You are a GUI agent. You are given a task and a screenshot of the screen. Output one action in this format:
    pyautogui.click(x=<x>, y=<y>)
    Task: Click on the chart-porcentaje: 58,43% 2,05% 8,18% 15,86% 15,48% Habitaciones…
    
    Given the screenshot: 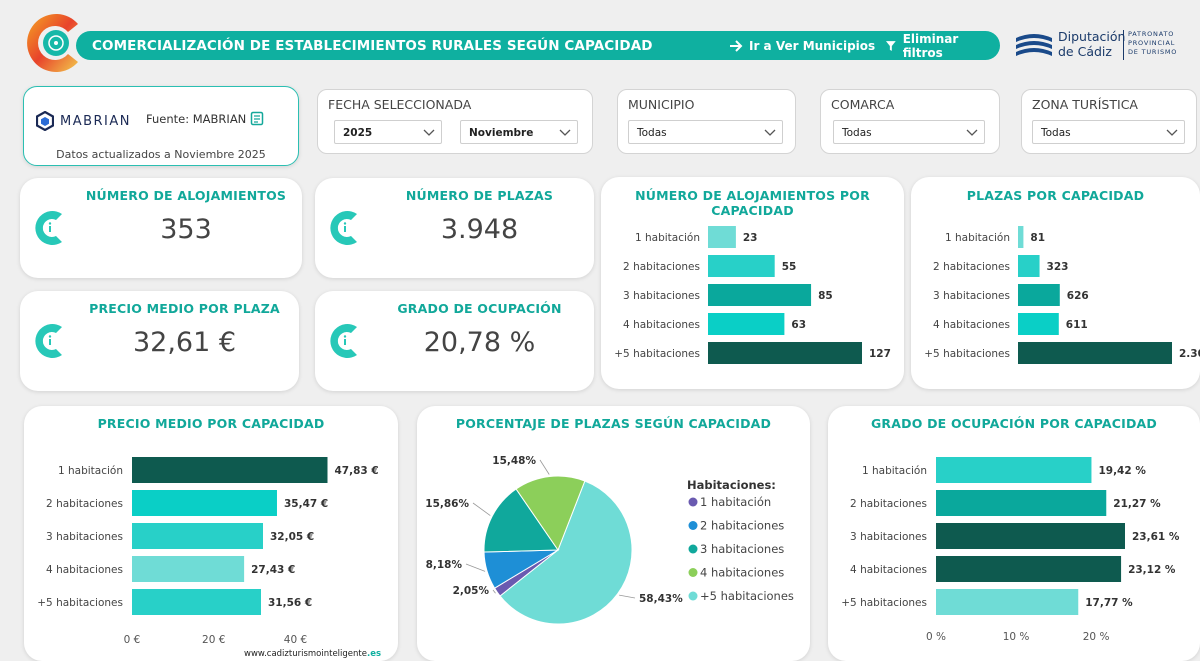 What is the action you would take?
    pyautogui.click(x=609, y=540)
    